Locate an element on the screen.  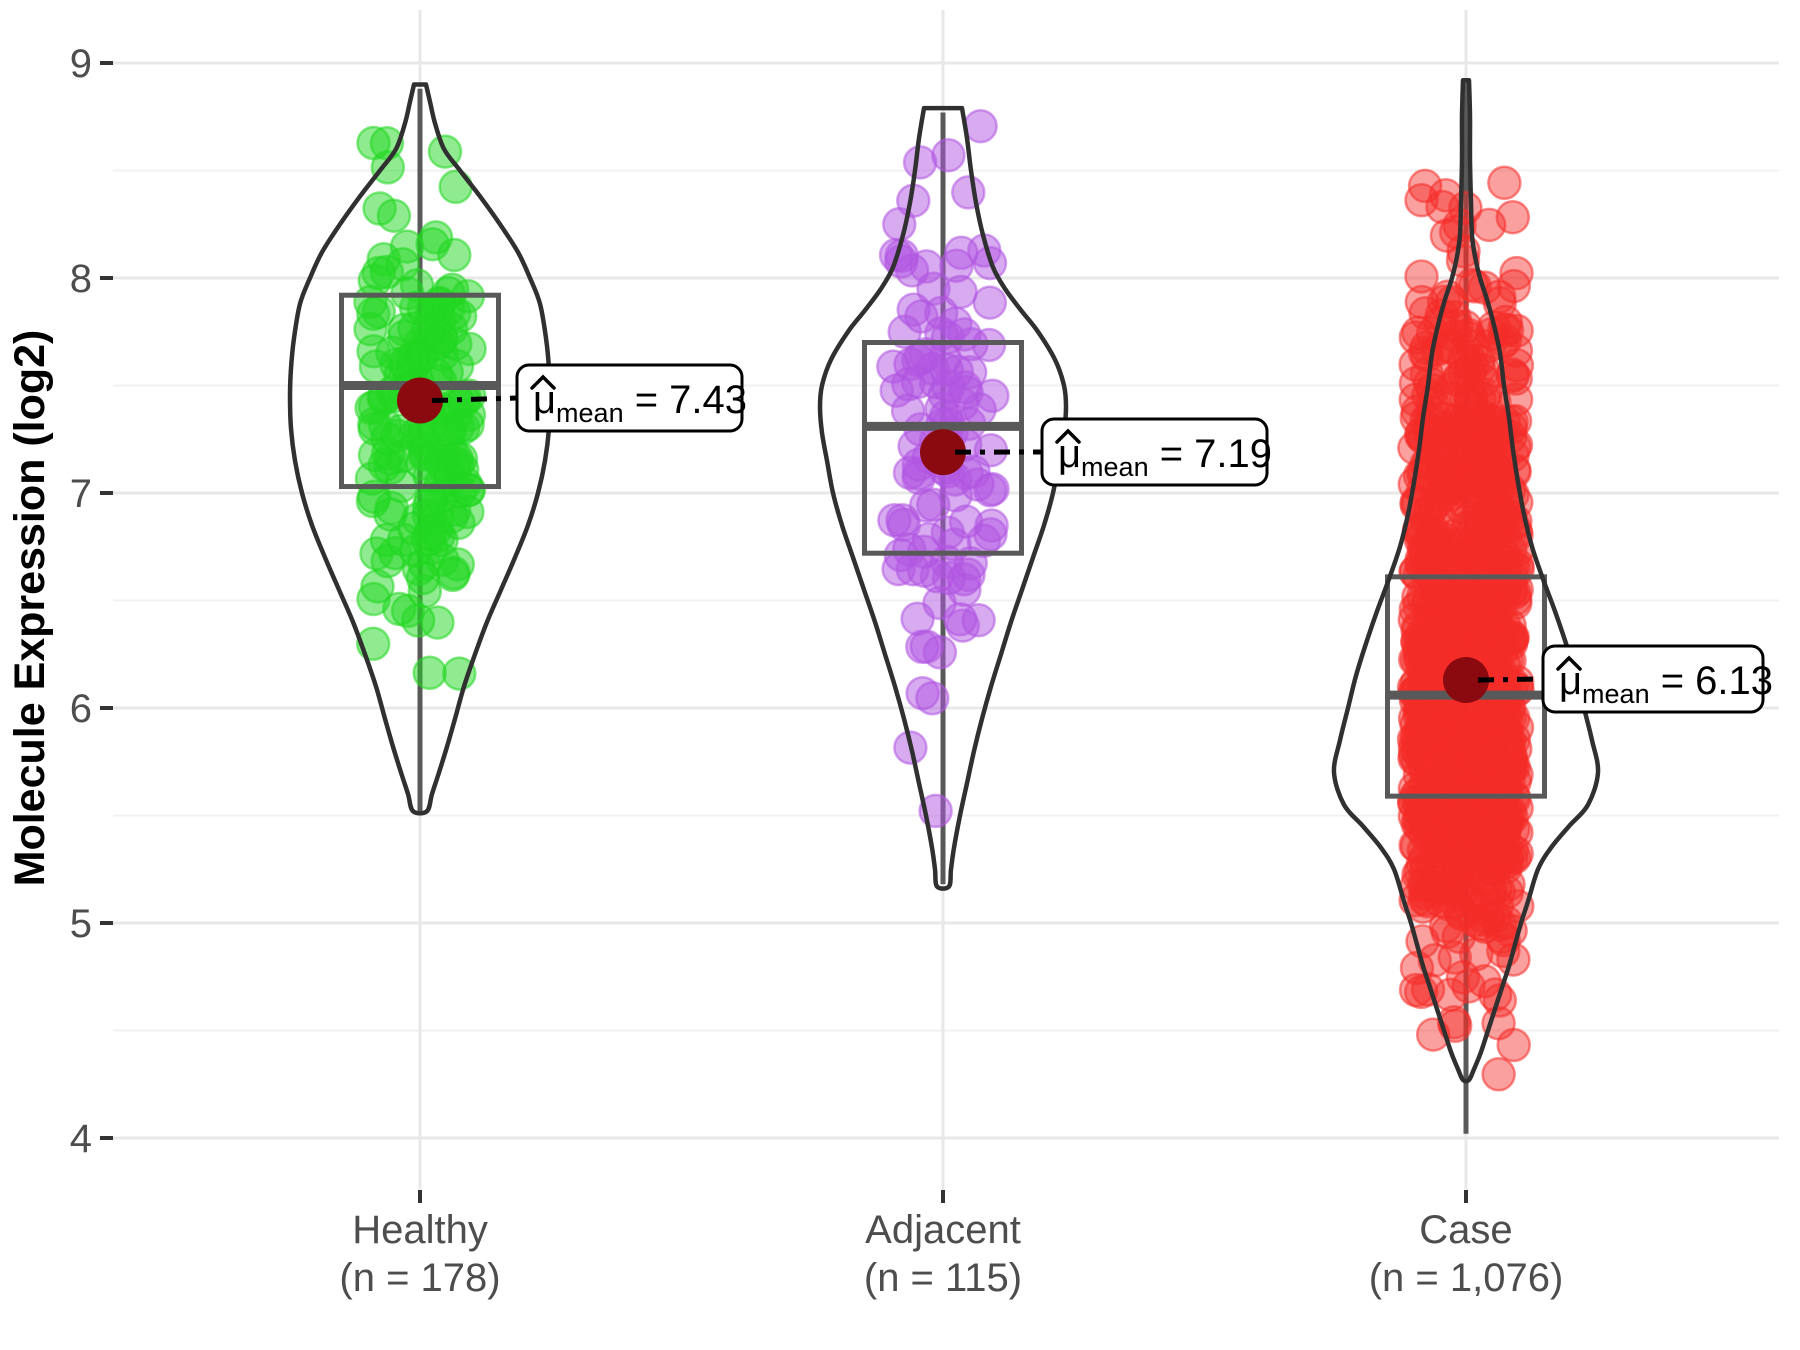
y-tick-label: 8 is located at coordinates (81, 279).